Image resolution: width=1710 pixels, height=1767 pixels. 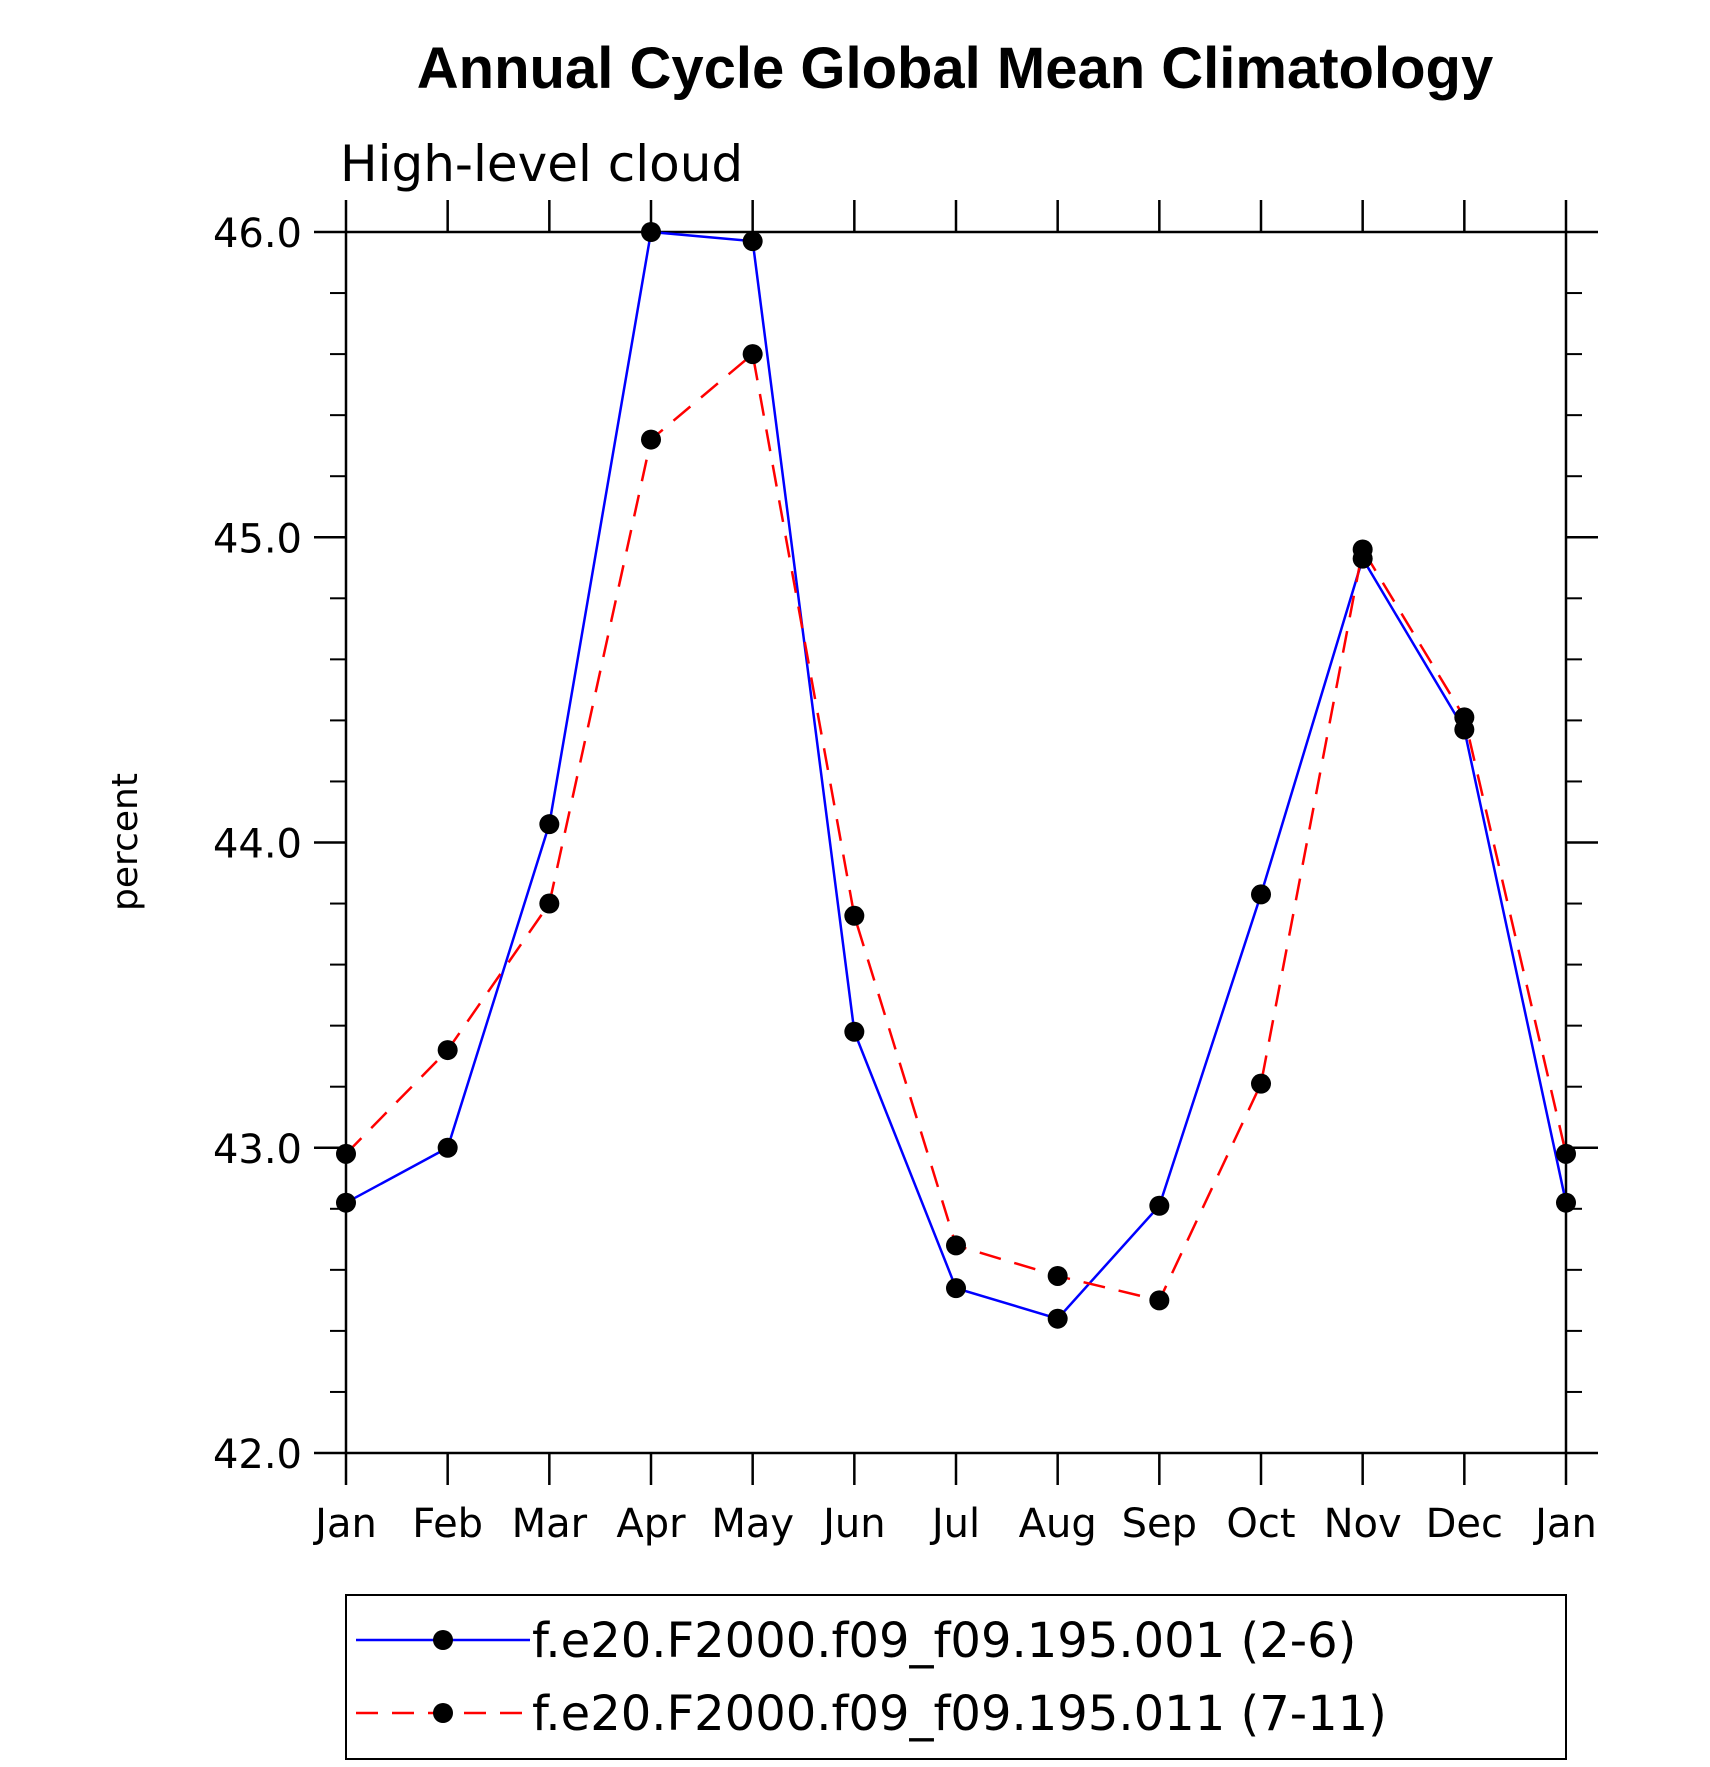 I want to click on y-tick-label: 42.0, so click(x=257, y=1455).